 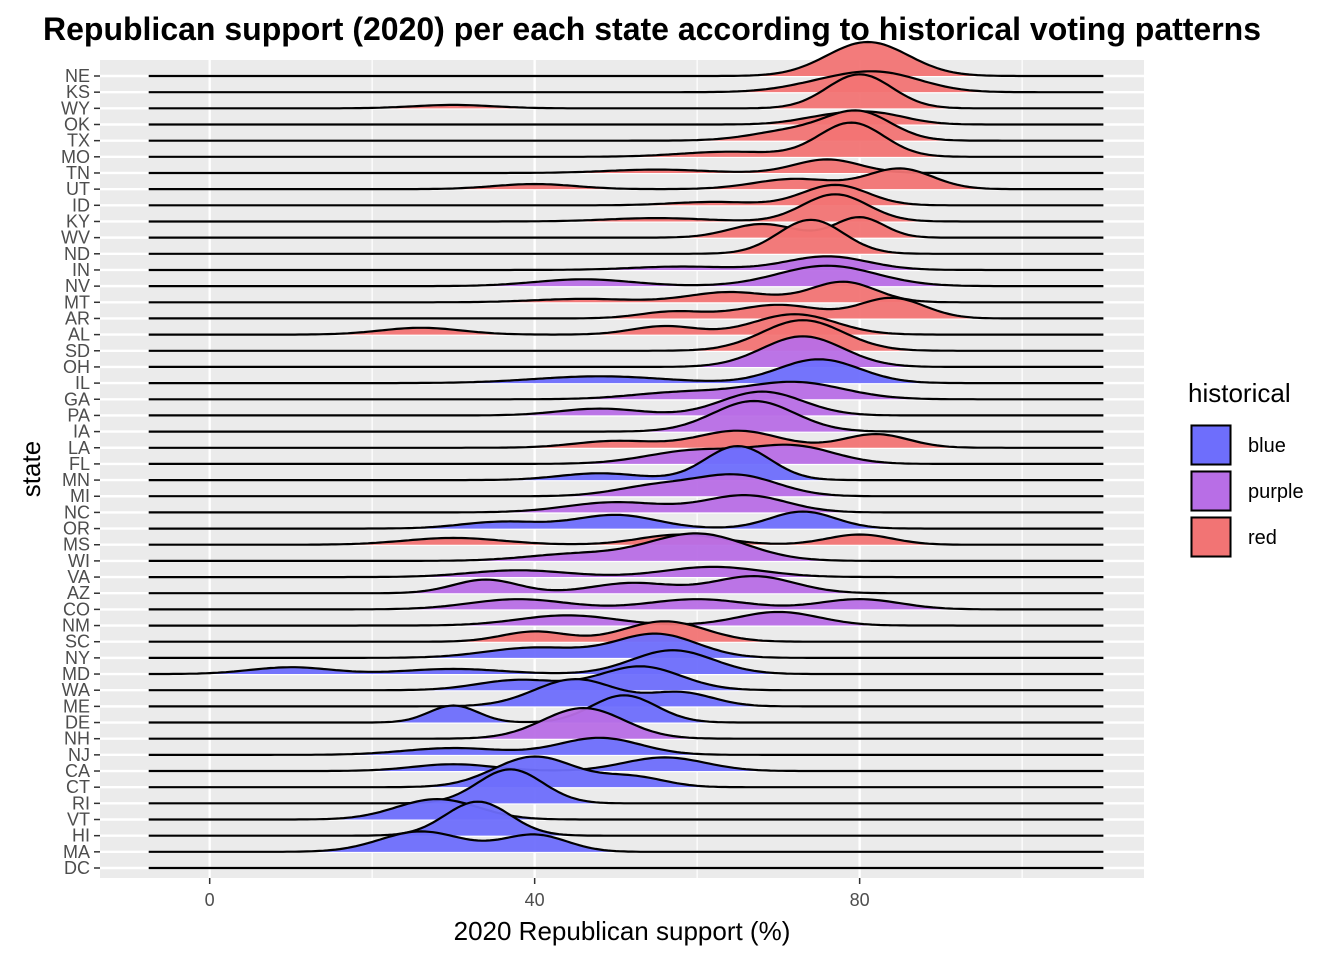 I want to click on ridge-line-NH, so click(x=626, y=723).